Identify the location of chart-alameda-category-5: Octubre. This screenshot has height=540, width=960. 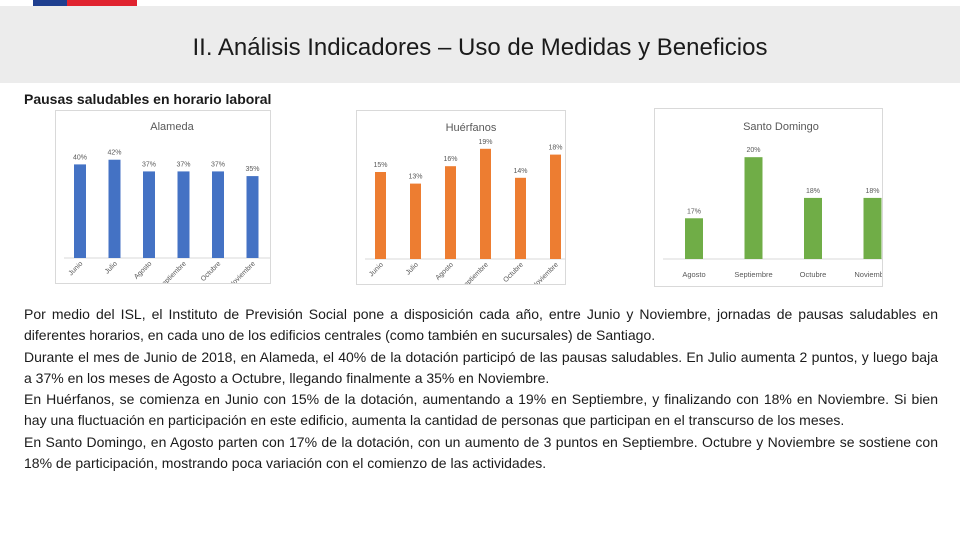
(211, 271).